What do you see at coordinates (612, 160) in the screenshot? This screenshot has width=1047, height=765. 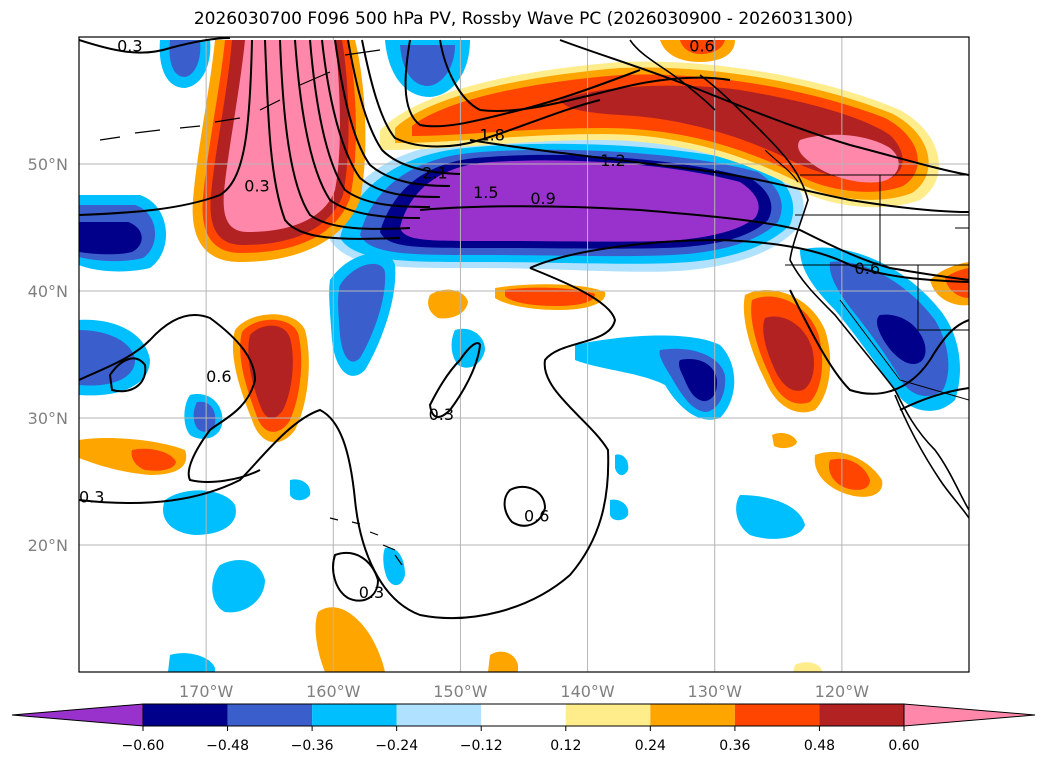 I see `contour-label-6: 1.2` at bounding box center [612, 160].